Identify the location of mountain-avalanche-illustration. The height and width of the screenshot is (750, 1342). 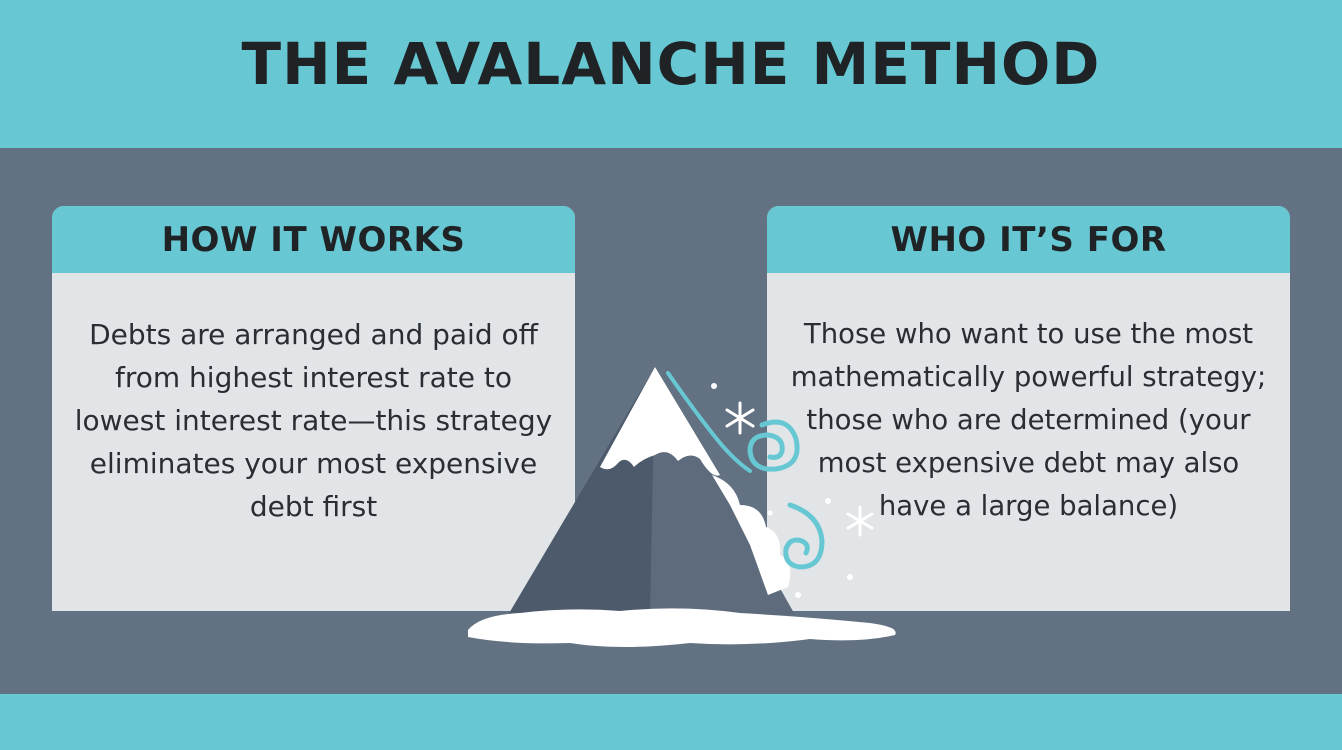
(682, 507).